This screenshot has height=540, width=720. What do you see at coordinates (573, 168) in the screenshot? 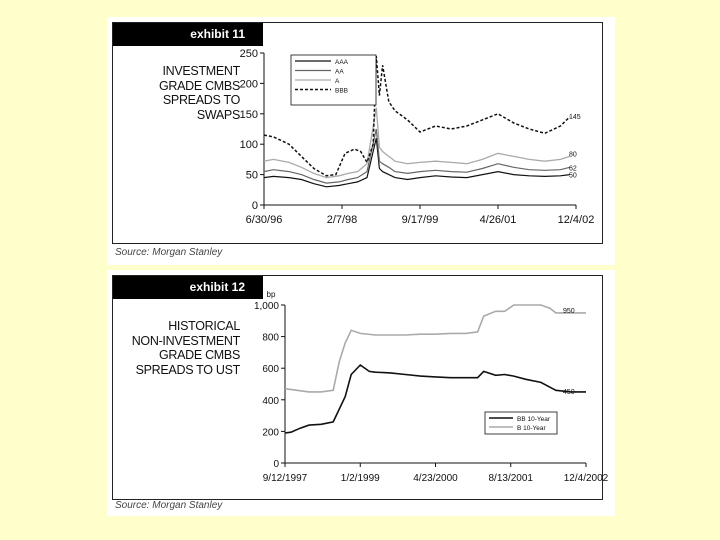
I see `series-end-label: 62` at bounding box center [573, 168].